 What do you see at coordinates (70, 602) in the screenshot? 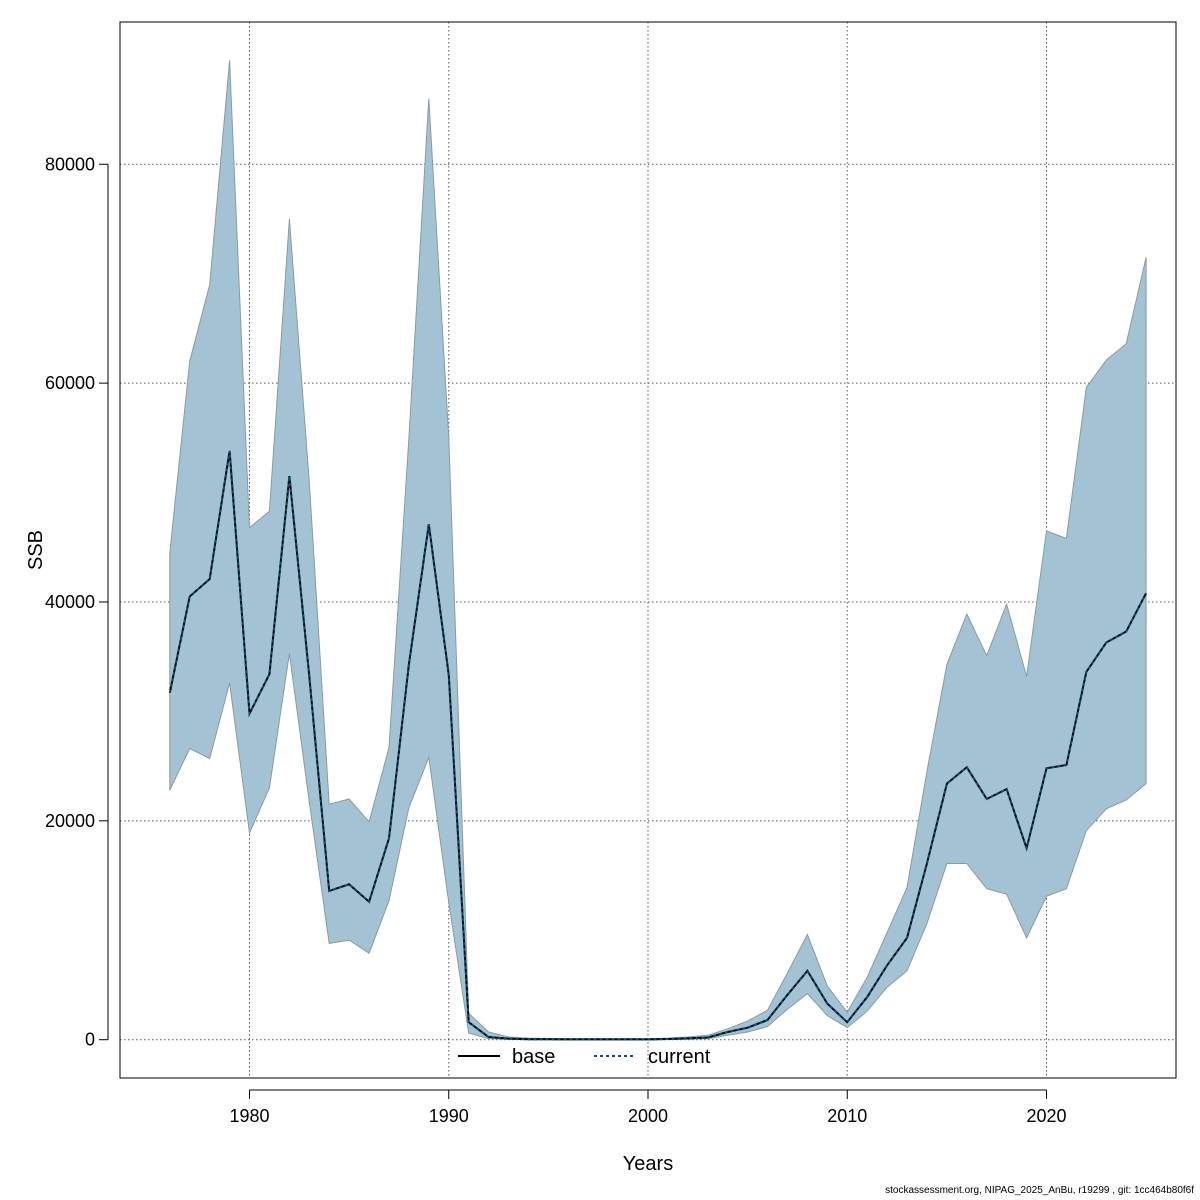
I see `y-tick-label-40000: 40000` at bounding box center [70, 602].